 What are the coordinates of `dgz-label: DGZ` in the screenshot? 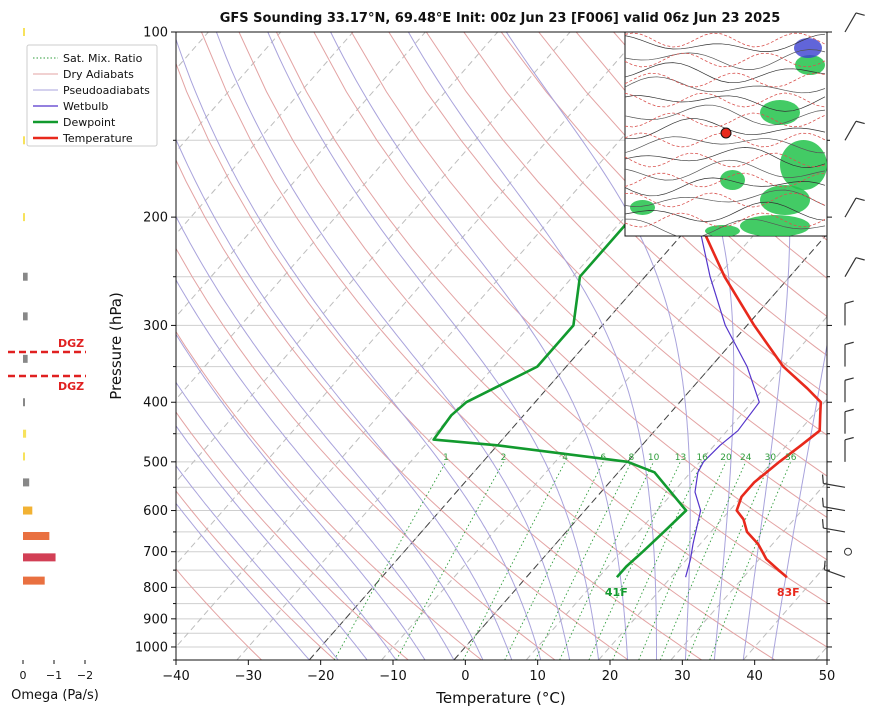 It's located at (71, 386).